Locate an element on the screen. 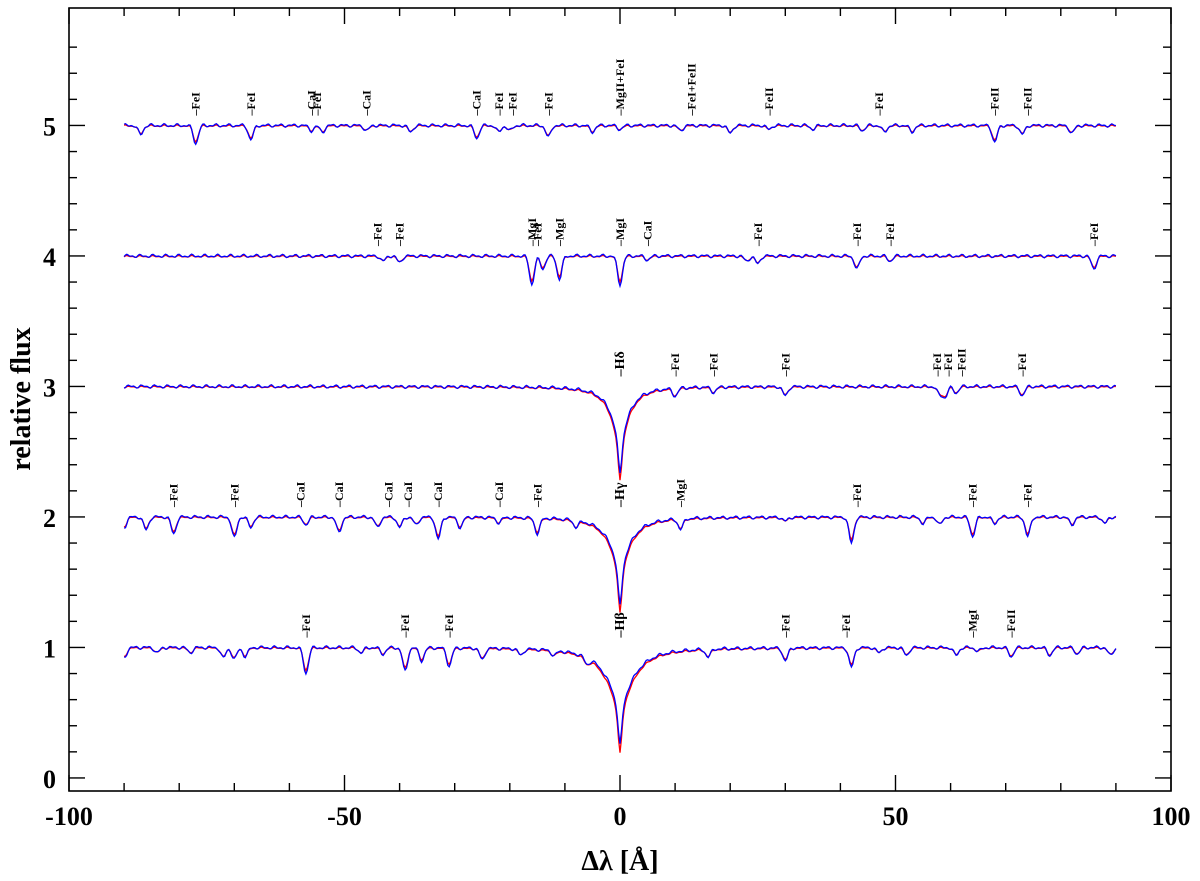 The height and width of the screenshot is (881, 1200). line-label: –Hγ is located at coordinates (620, 495).